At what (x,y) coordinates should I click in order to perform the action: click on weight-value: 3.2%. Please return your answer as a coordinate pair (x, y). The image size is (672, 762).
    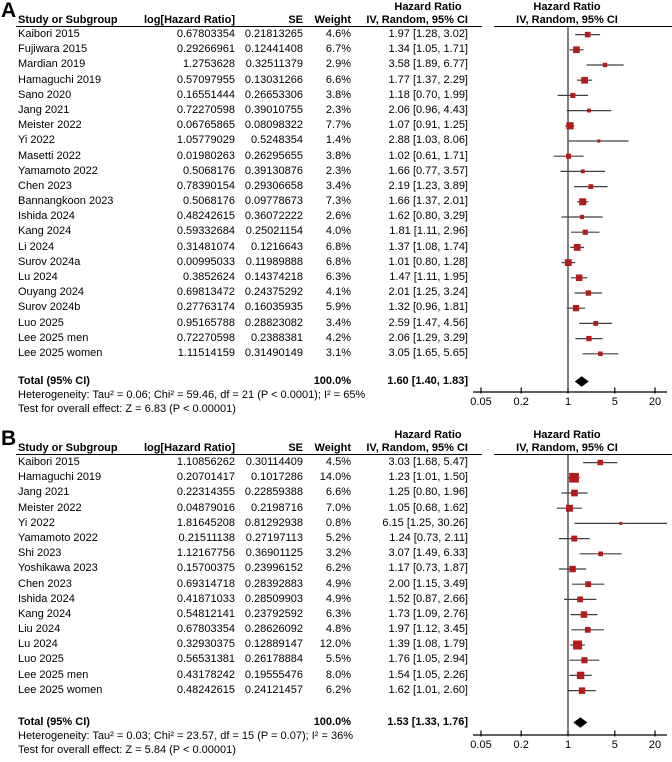
    Looking at the image, I should click on (338, 553).